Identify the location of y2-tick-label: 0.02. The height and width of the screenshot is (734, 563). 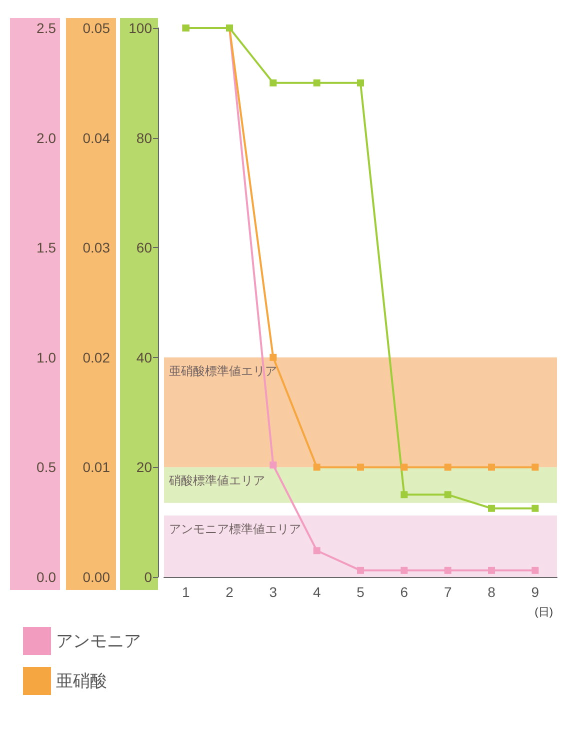
(96, 357).